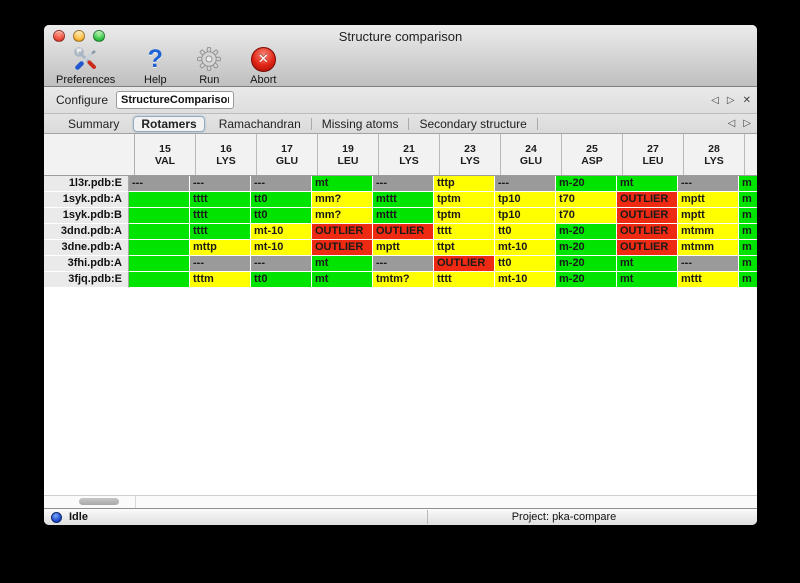 The width and height of the screenshot is (800, 583). What do you see at coordinates (259, 123) in the screenshot?
I see `tab-ramachandran: Ramachandran` at bounding box center [259, 123].